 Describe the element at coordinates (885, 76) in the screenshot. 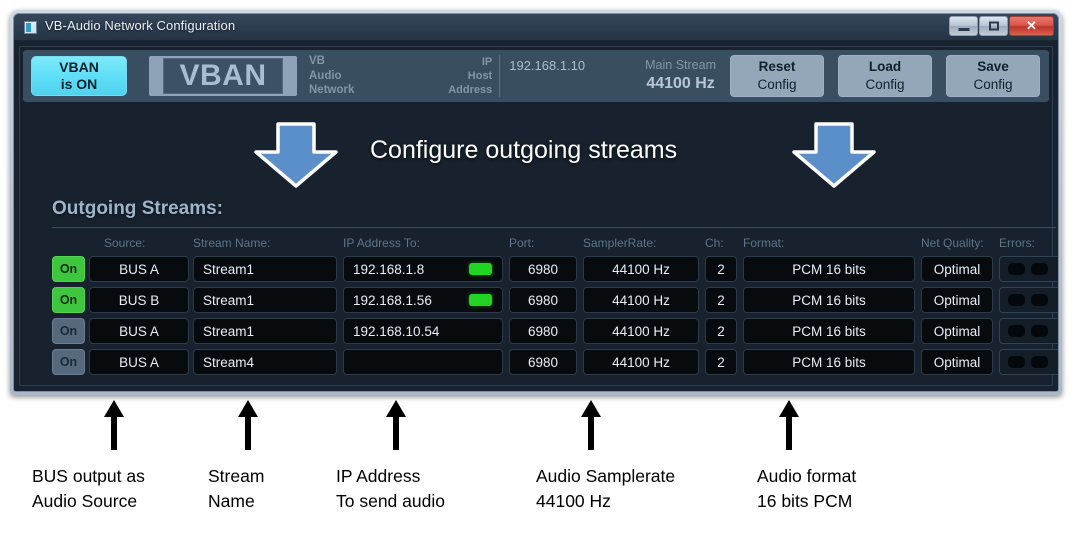

I see `load-config-button: Load Config` at that location.